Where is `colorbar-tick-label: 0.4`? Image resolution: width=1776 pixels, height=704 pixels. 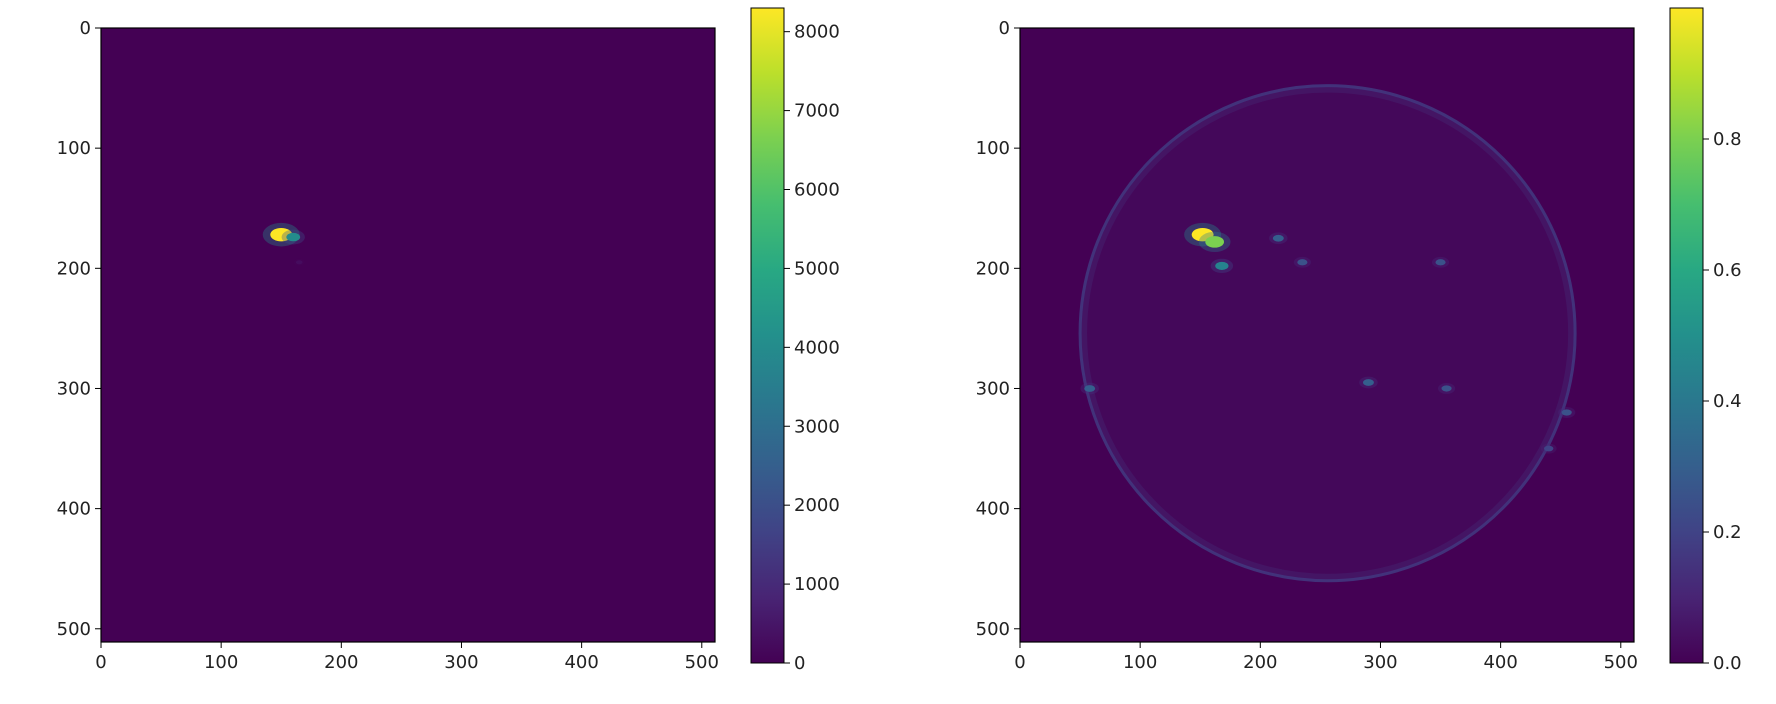
colorbar-tick-label: 0.4 is located at coordinates (1727, 401).